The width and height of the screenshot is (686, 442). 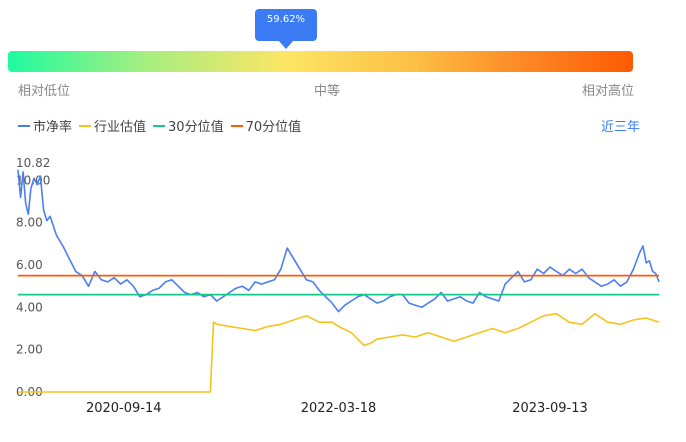 I want to click on gauge-low-label: 相对低位, so click(x=44, y=91).